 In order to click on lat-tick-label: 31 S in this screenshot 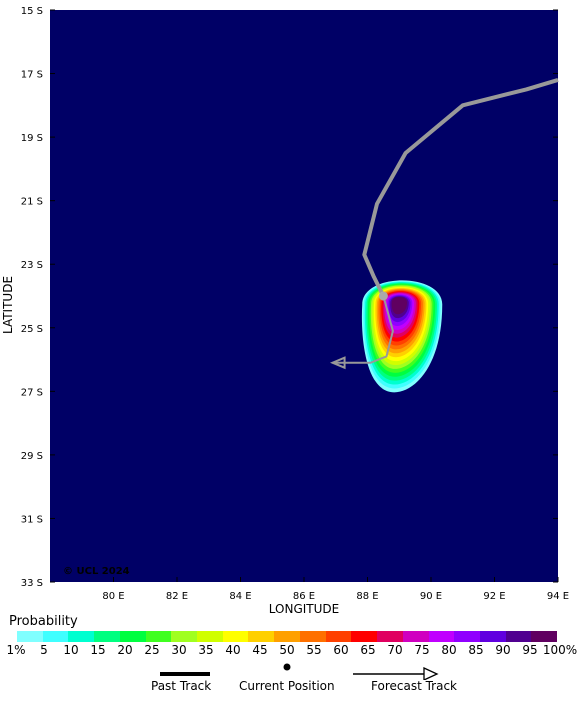, I will do `click(32, 519)`.